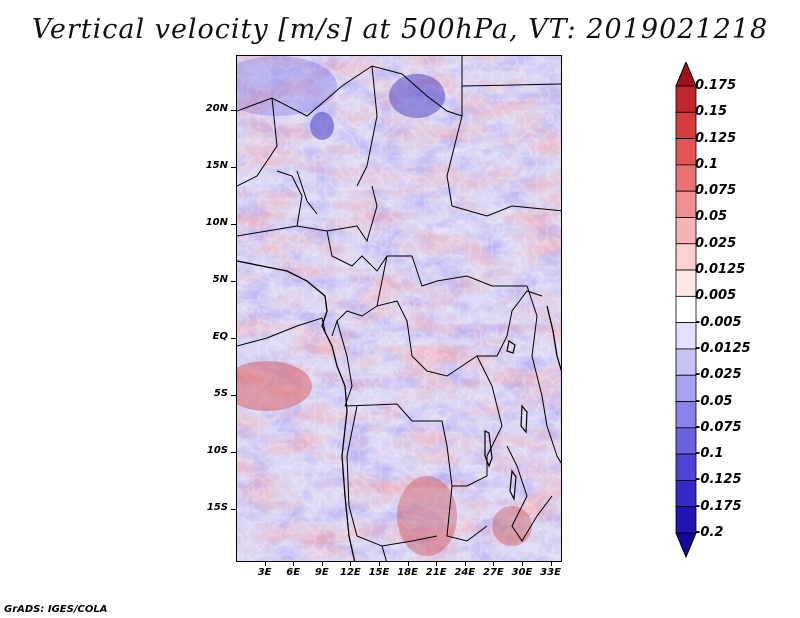  I want to click on lon-tick-label: 30E, so click(522, 572).